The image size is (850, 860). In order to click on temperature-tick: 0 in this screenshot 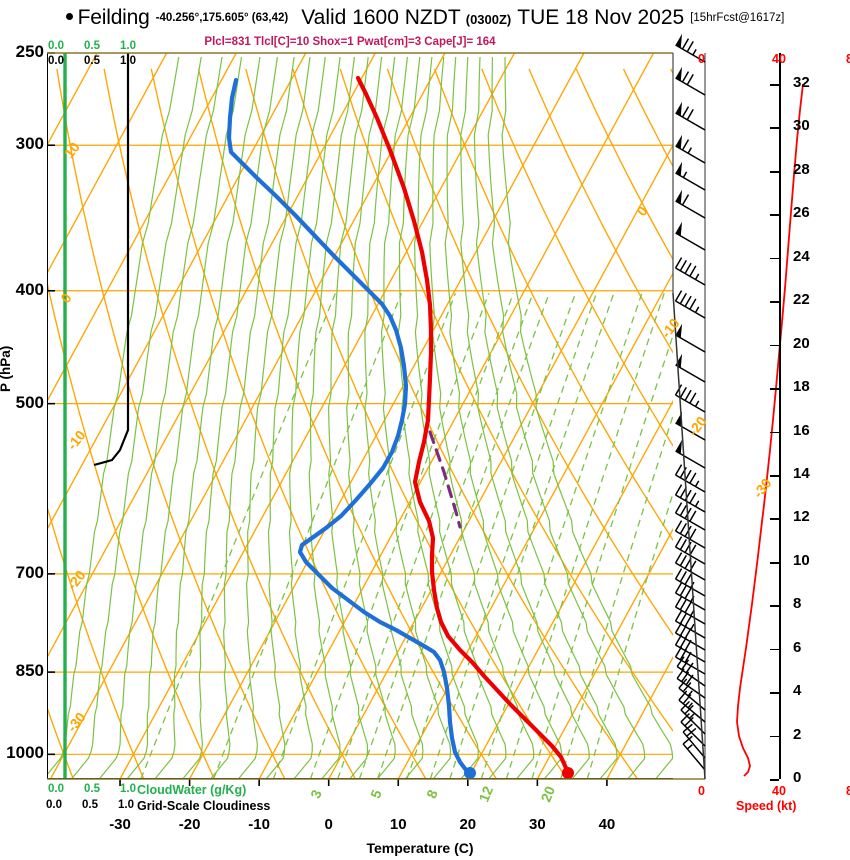, I will do `click(328, 824)`.